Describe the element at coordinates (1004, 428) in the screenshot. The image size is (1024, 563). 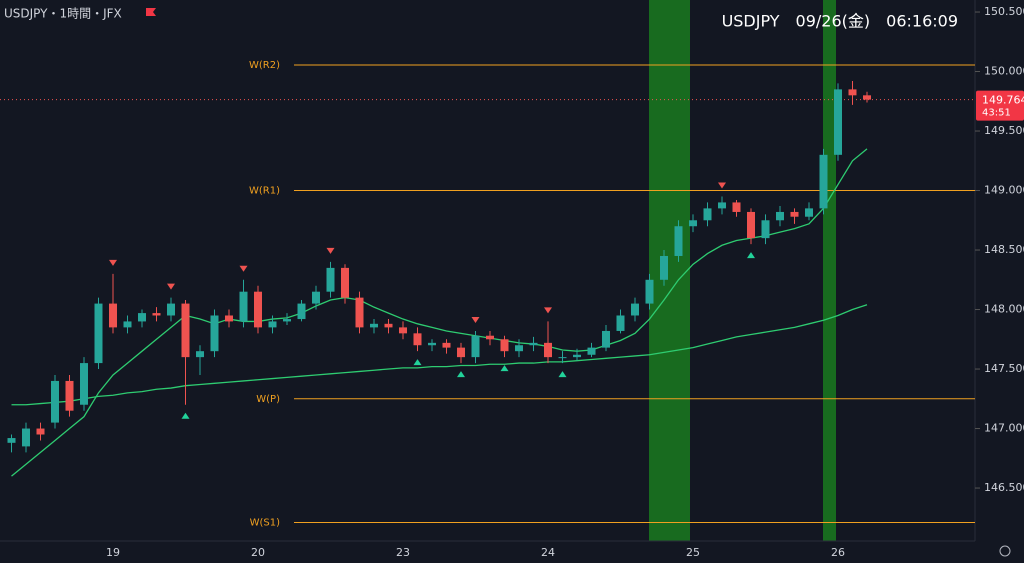
I see `y-tick-label: 147.000` at that location.